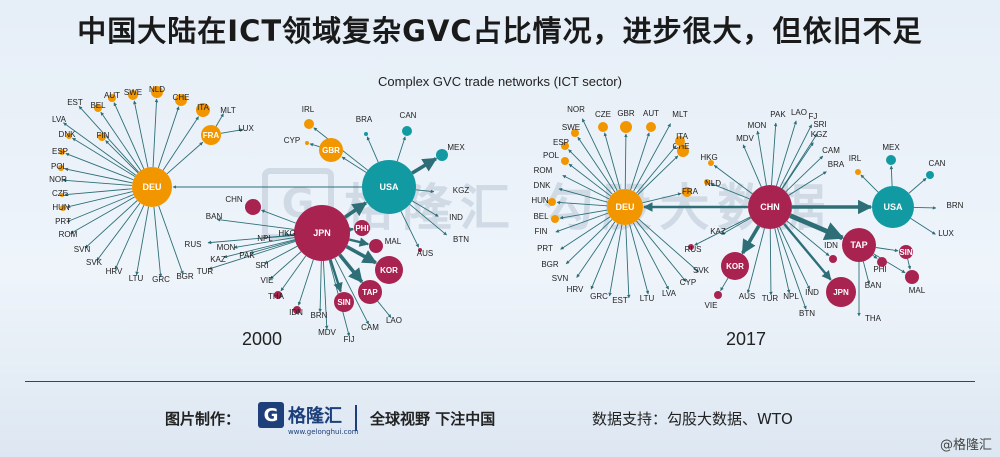 This screenshot has width=1000, height=457. Describe the element at coordinates (651, 256) in the screenshot. I see `edge-2017-deu-lva` at that location.